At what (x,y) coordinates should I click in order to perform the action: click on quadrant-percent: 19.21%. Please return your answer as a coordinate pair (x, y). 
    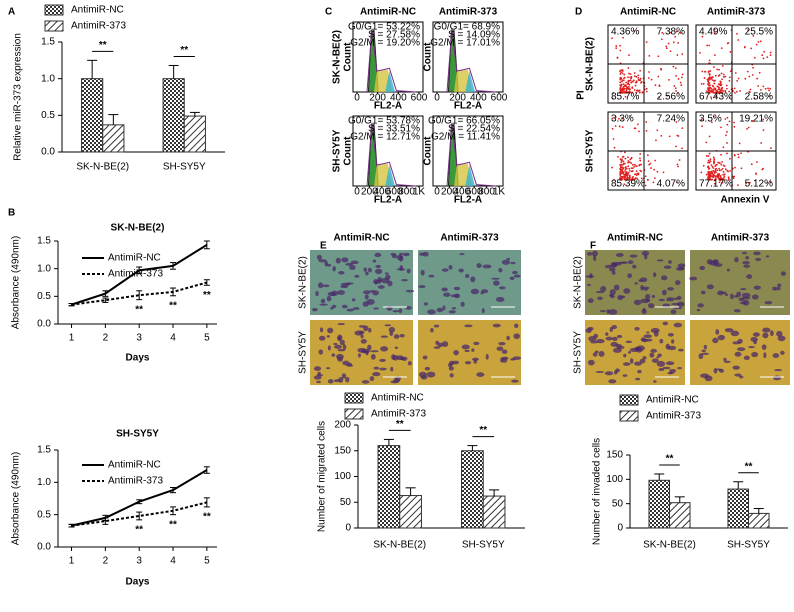
    Looking at the image, I should click on (756, 119).